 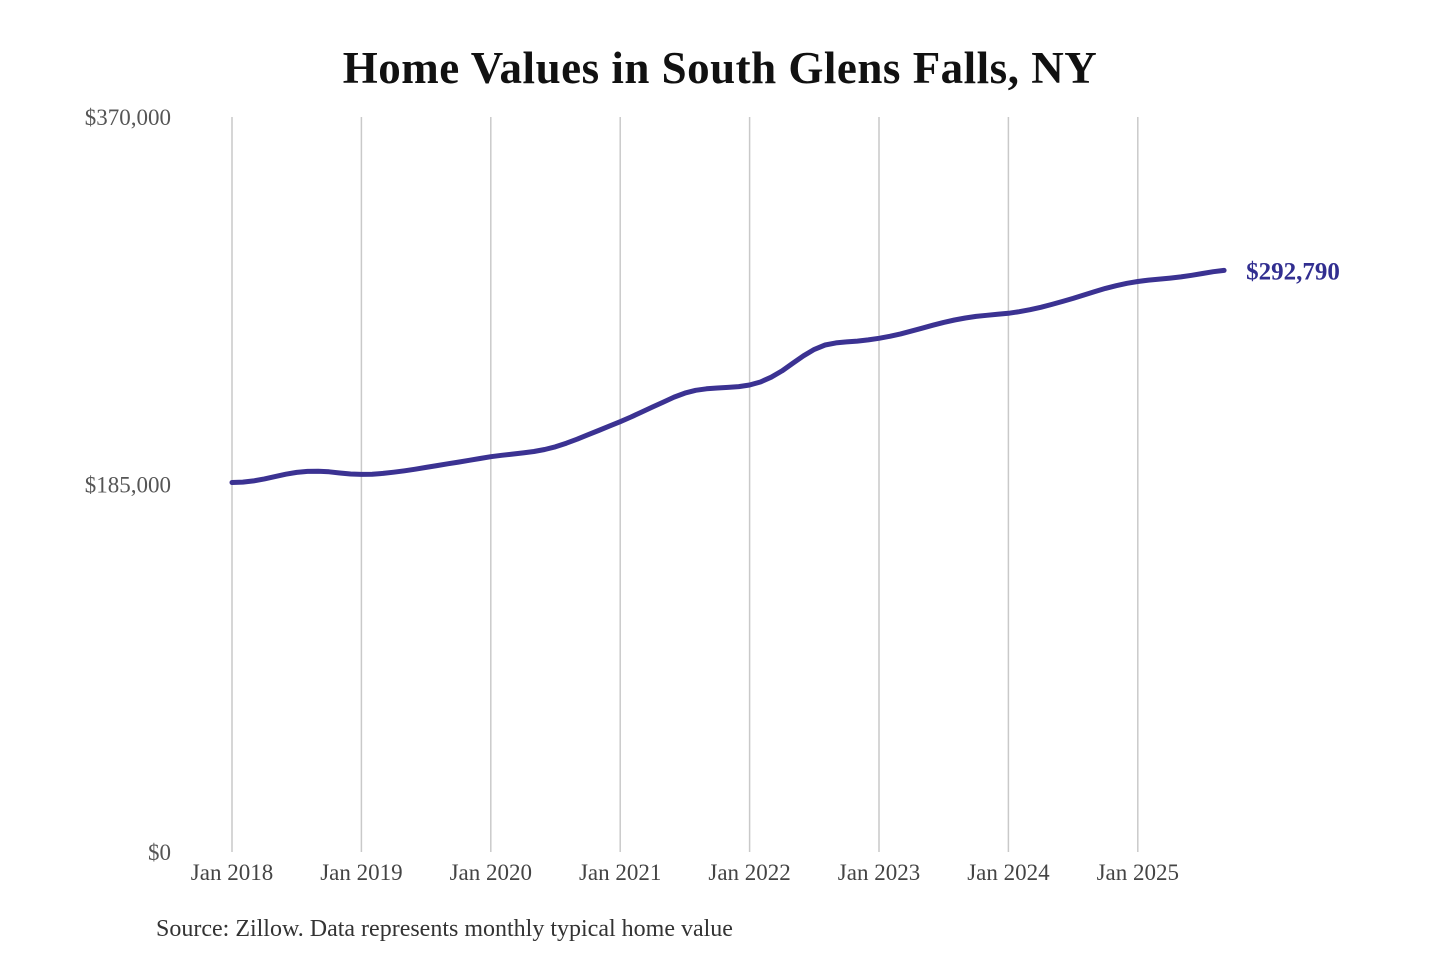 What do you see at coordinates (720, 68) in the screenshot?
I see `chart-title: Home Values in South Glens Falls, NY` at bounding box center [720, 68].